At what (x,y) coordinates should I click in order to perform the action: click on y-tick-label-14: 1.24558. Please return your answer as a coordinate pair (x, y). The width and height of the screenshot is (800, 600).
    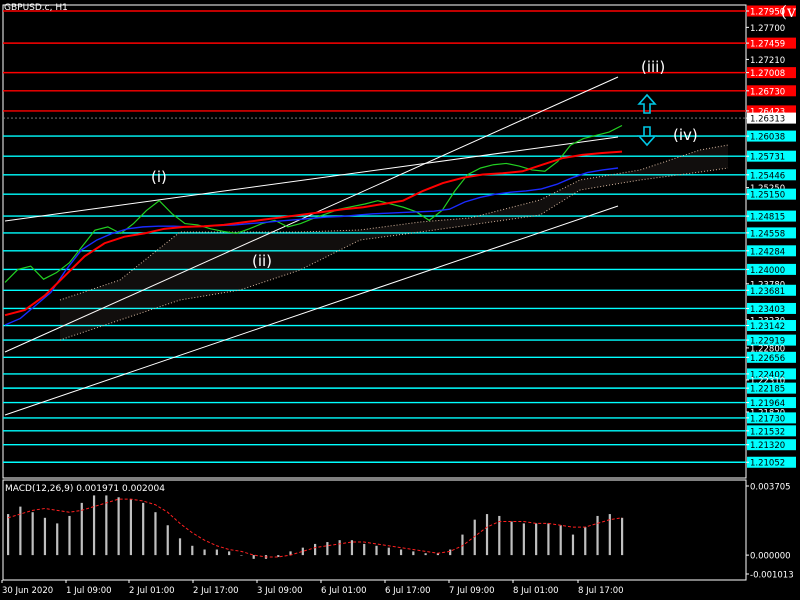
    Looking at the image, I should click on (767, 234).